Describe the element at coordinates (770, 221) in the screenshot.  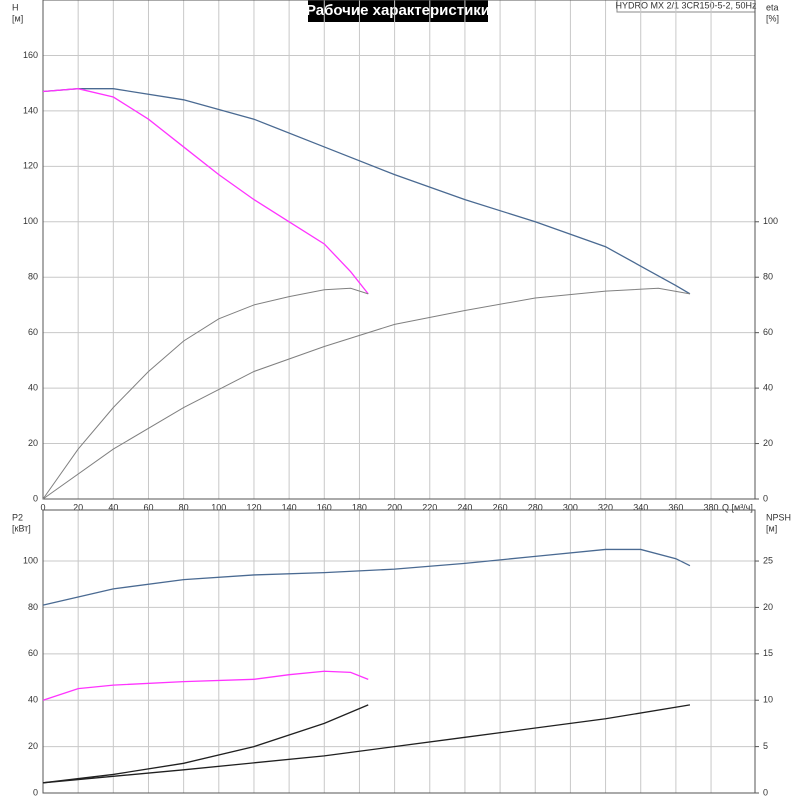
I see `y2-tick-label: 100` at that location.